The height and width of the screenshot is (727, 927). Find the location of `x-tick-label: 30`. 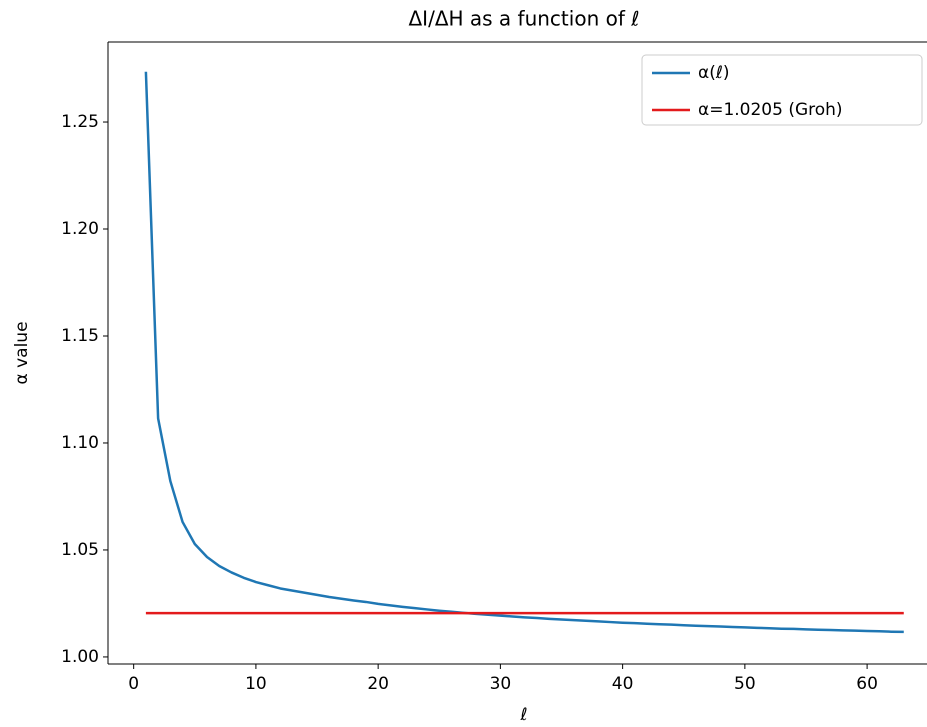

x-tick-label: 30 is located at coordinates (501, 684).